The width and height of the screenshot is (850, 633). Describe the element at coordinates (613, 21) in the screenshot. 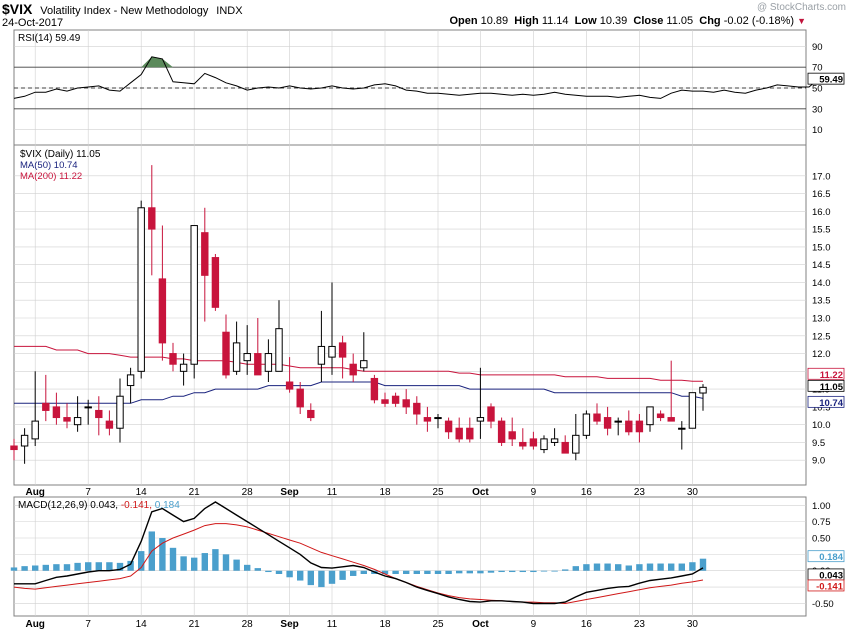

I see `low-value: 10.39` at that location.